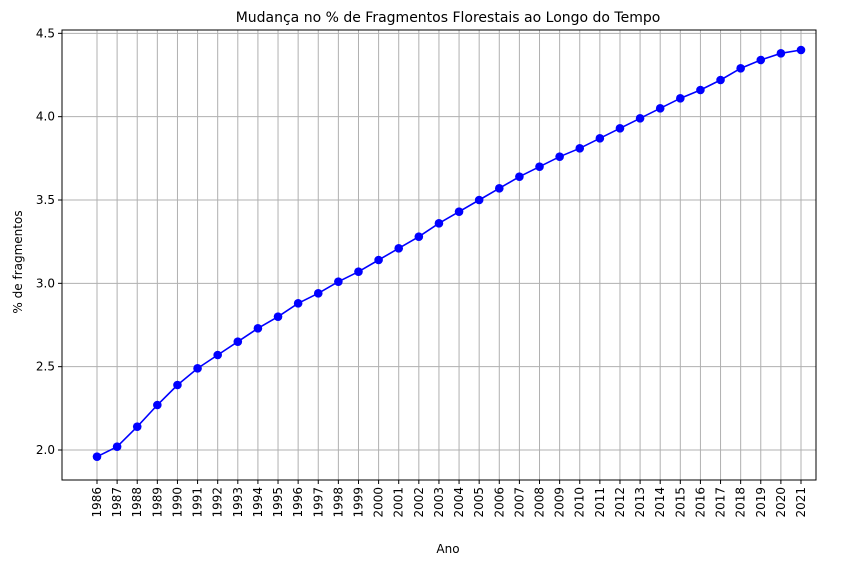 The width and height of the screenshot is (846, 567). What do you see at coordinates (157, 502) in the screenshot?
I see `x-tick-label: 1989` at bounding box center [157, 502].